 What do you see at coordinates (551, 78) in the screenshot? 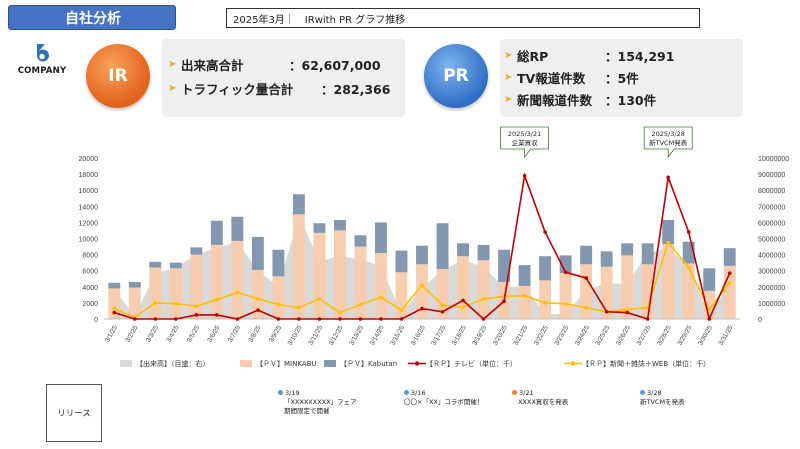
I see `kpi-label: TV報道件数` at bounding box center [551, 78].